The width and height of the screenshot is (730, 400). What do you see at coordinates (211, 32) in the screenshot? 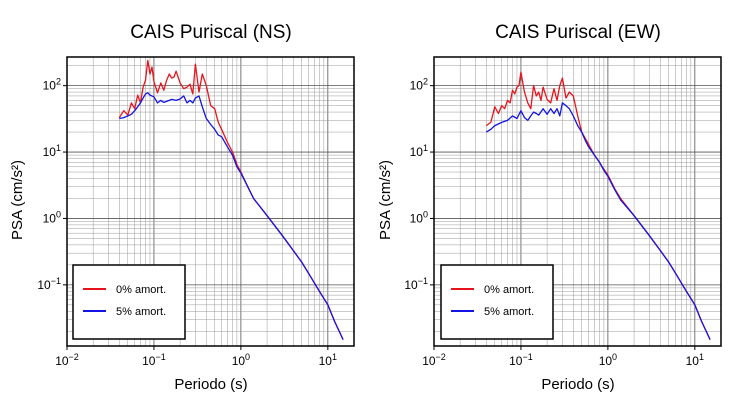
I see `chart-title: CAIS Puriscal (NS)` at bounding box center [211, 32].